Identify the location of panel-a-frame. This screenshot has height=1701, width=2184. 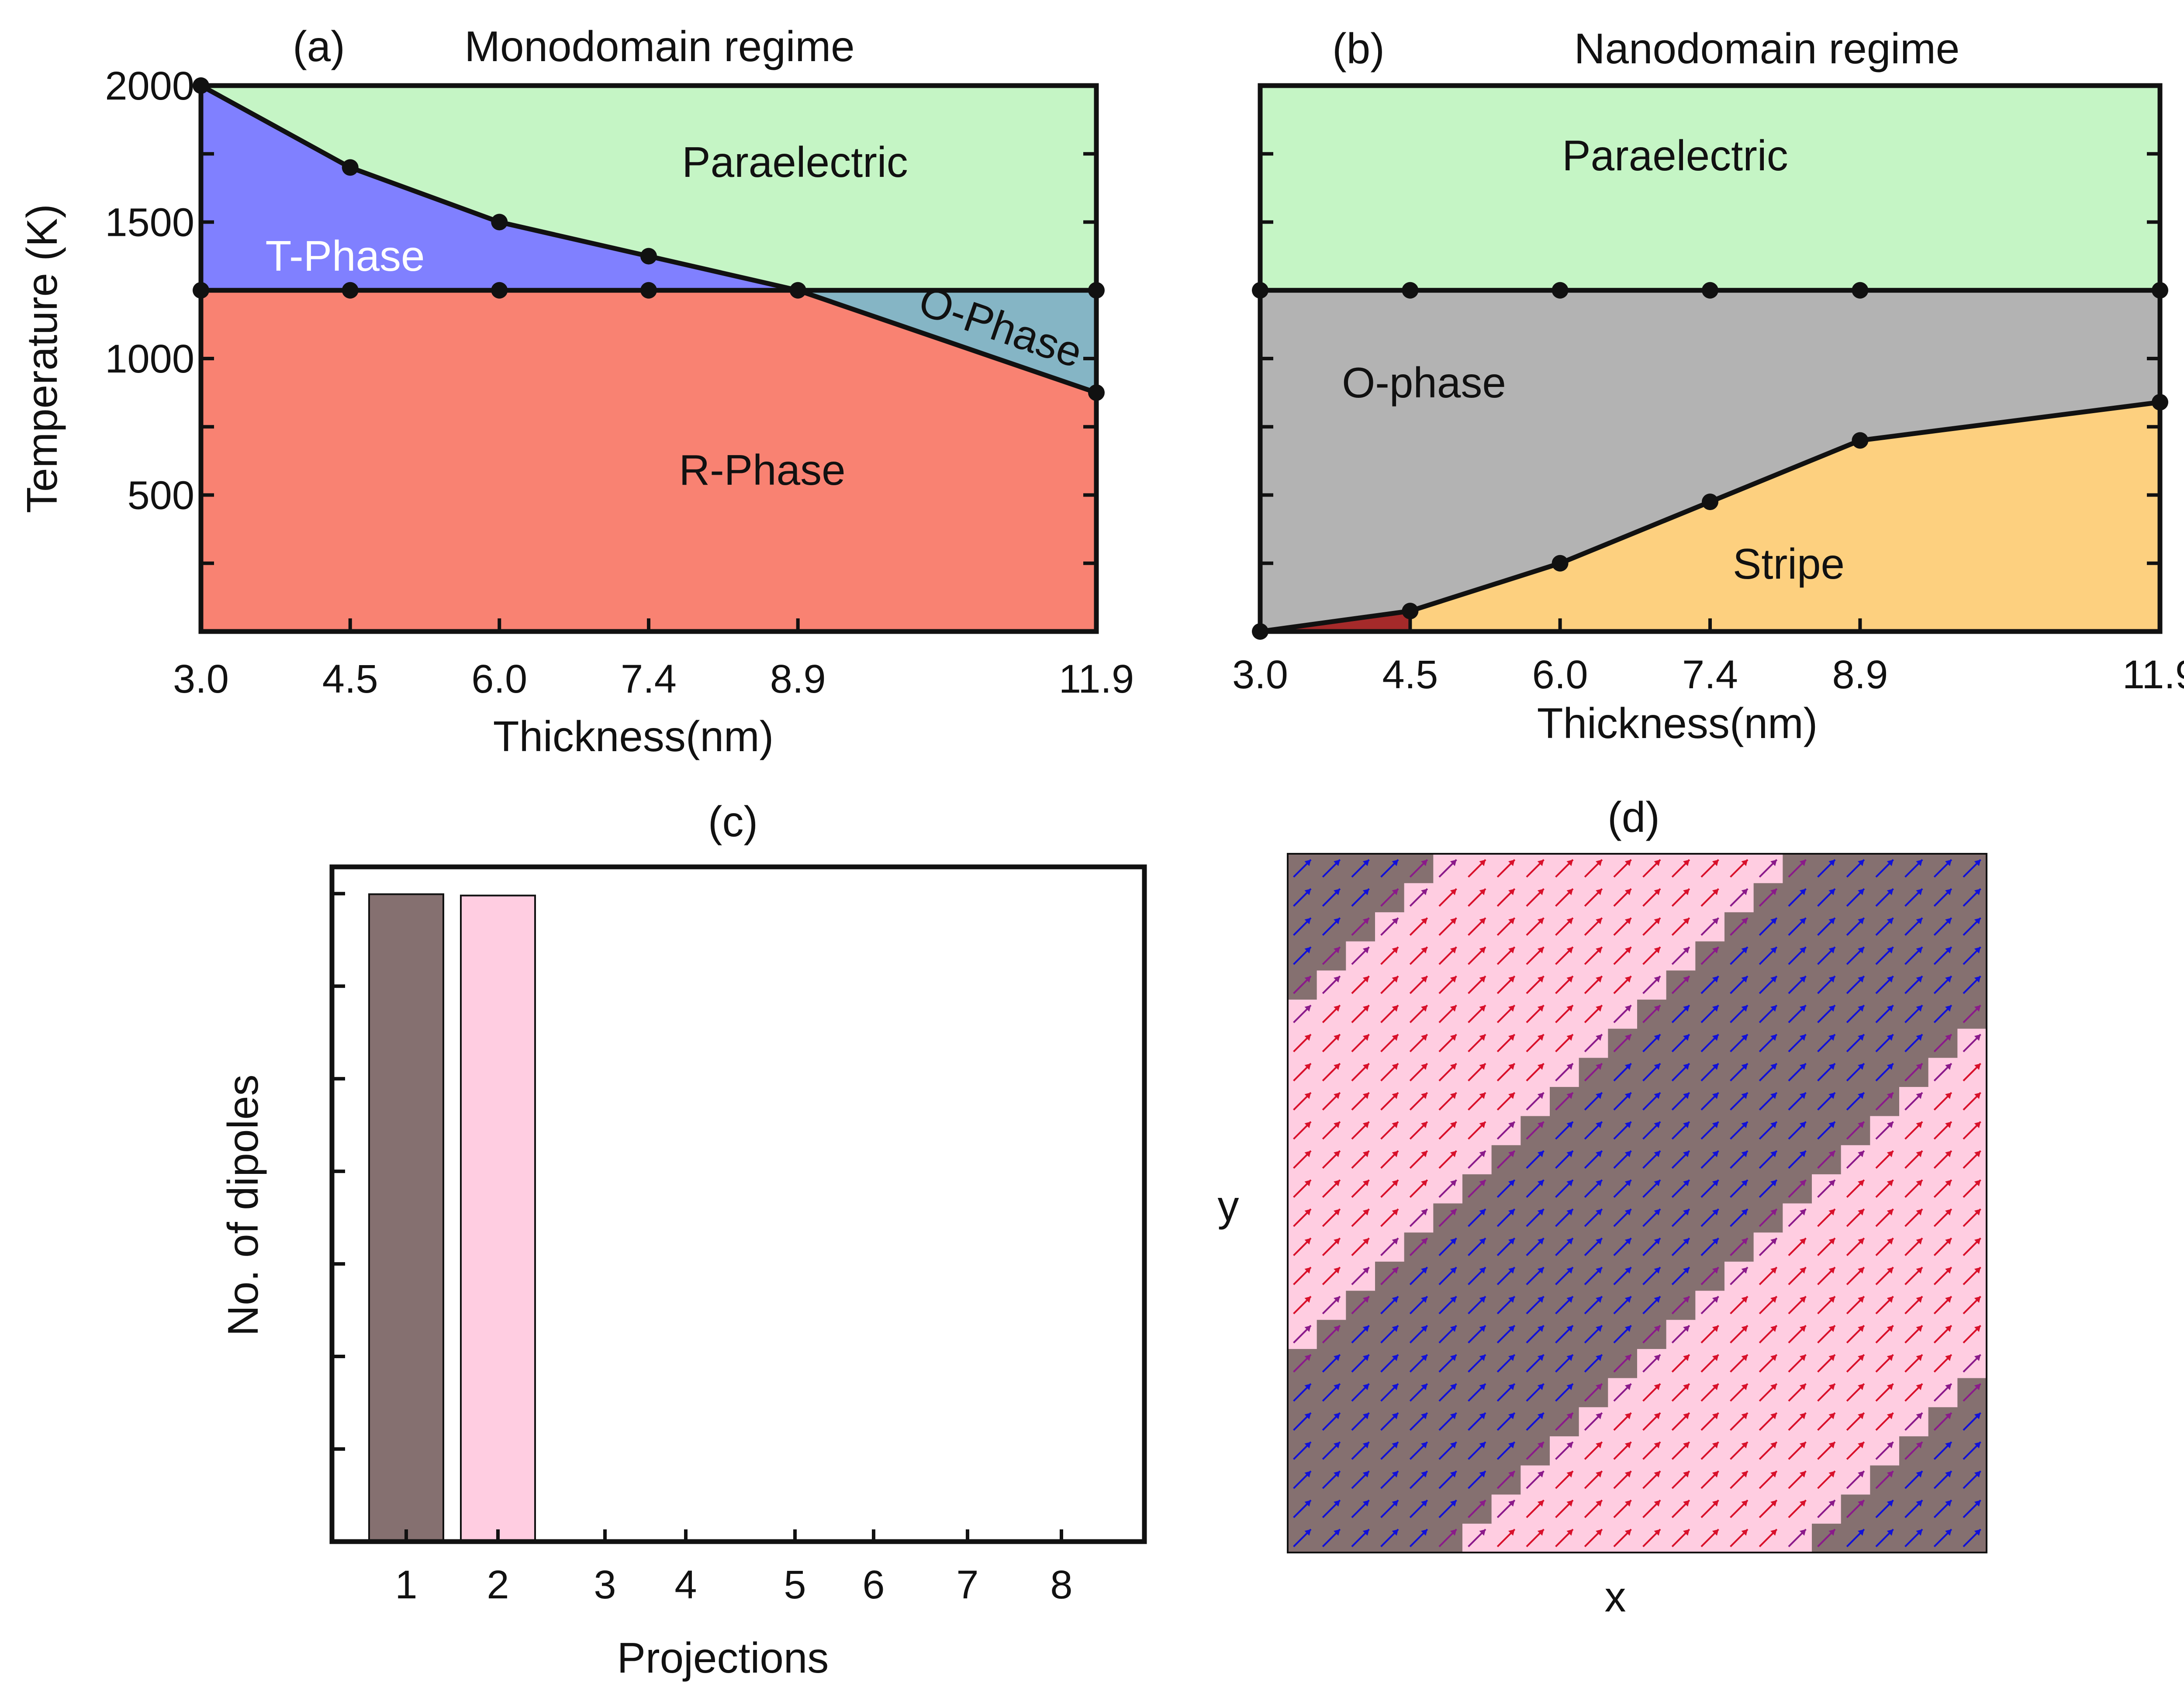
(648, 359).